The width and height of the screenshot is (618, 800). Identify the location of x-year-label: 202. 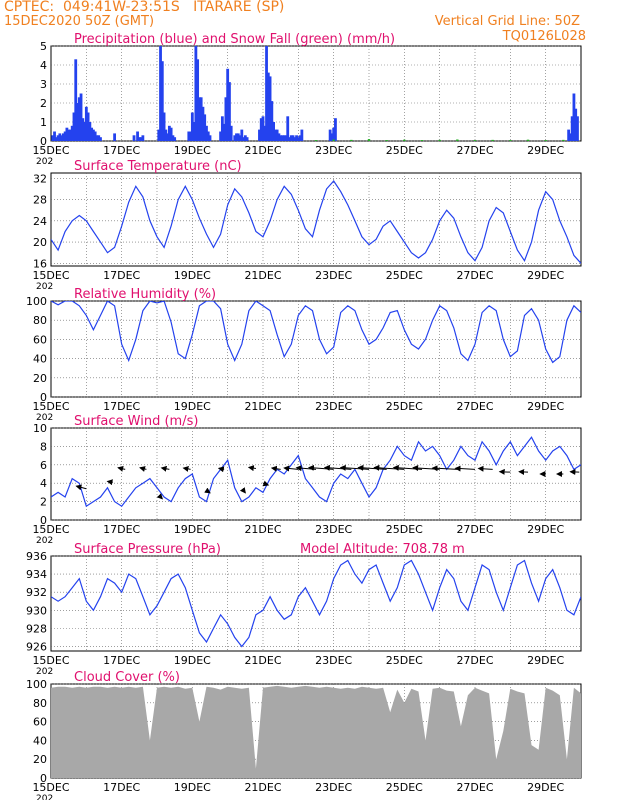
(44, 541).